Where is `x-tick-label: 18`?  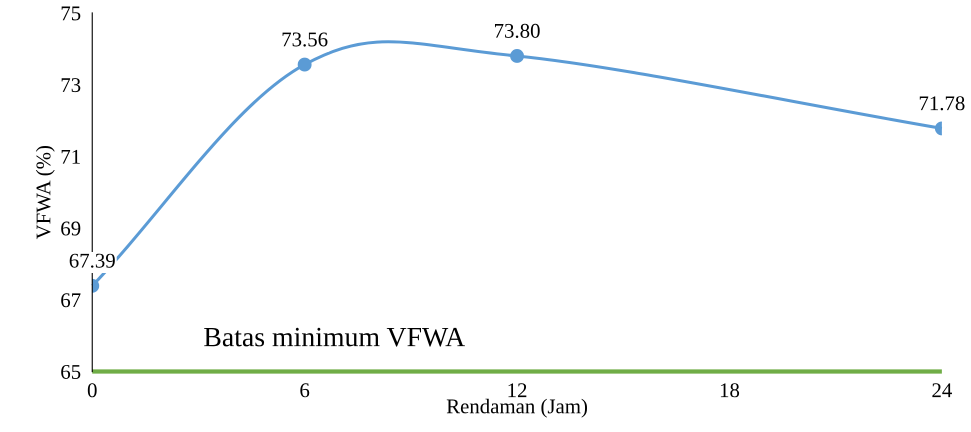 x-tick-label: 18 is located at coordinates (730, 390).